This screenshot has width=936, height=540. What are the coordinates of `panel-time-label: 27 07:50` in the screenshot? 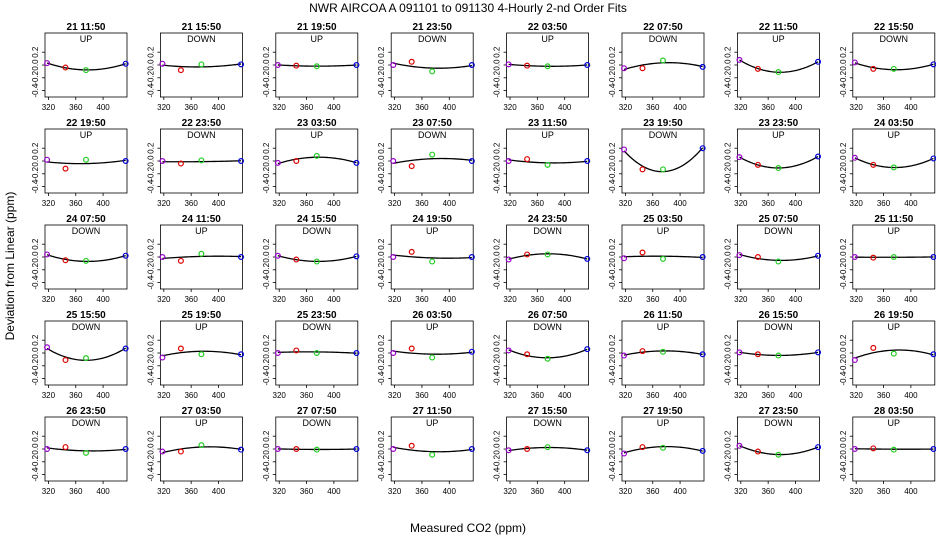 It's located at (317, 411).